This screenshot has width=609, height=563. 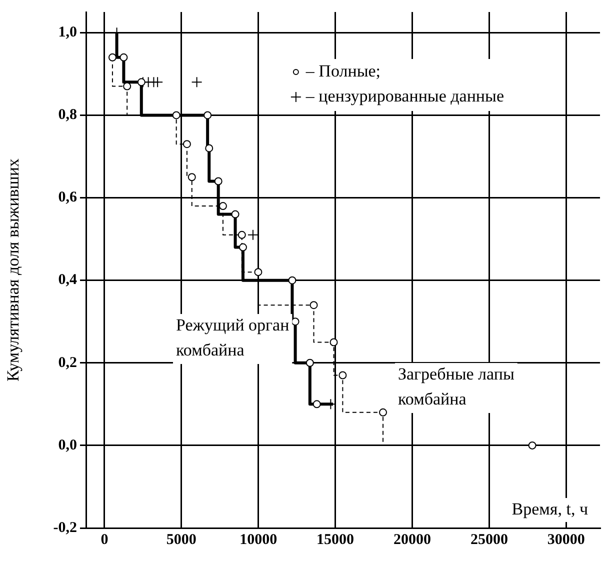 I want to click on y-tick-label: 0,0, so click(x=67, y=445).